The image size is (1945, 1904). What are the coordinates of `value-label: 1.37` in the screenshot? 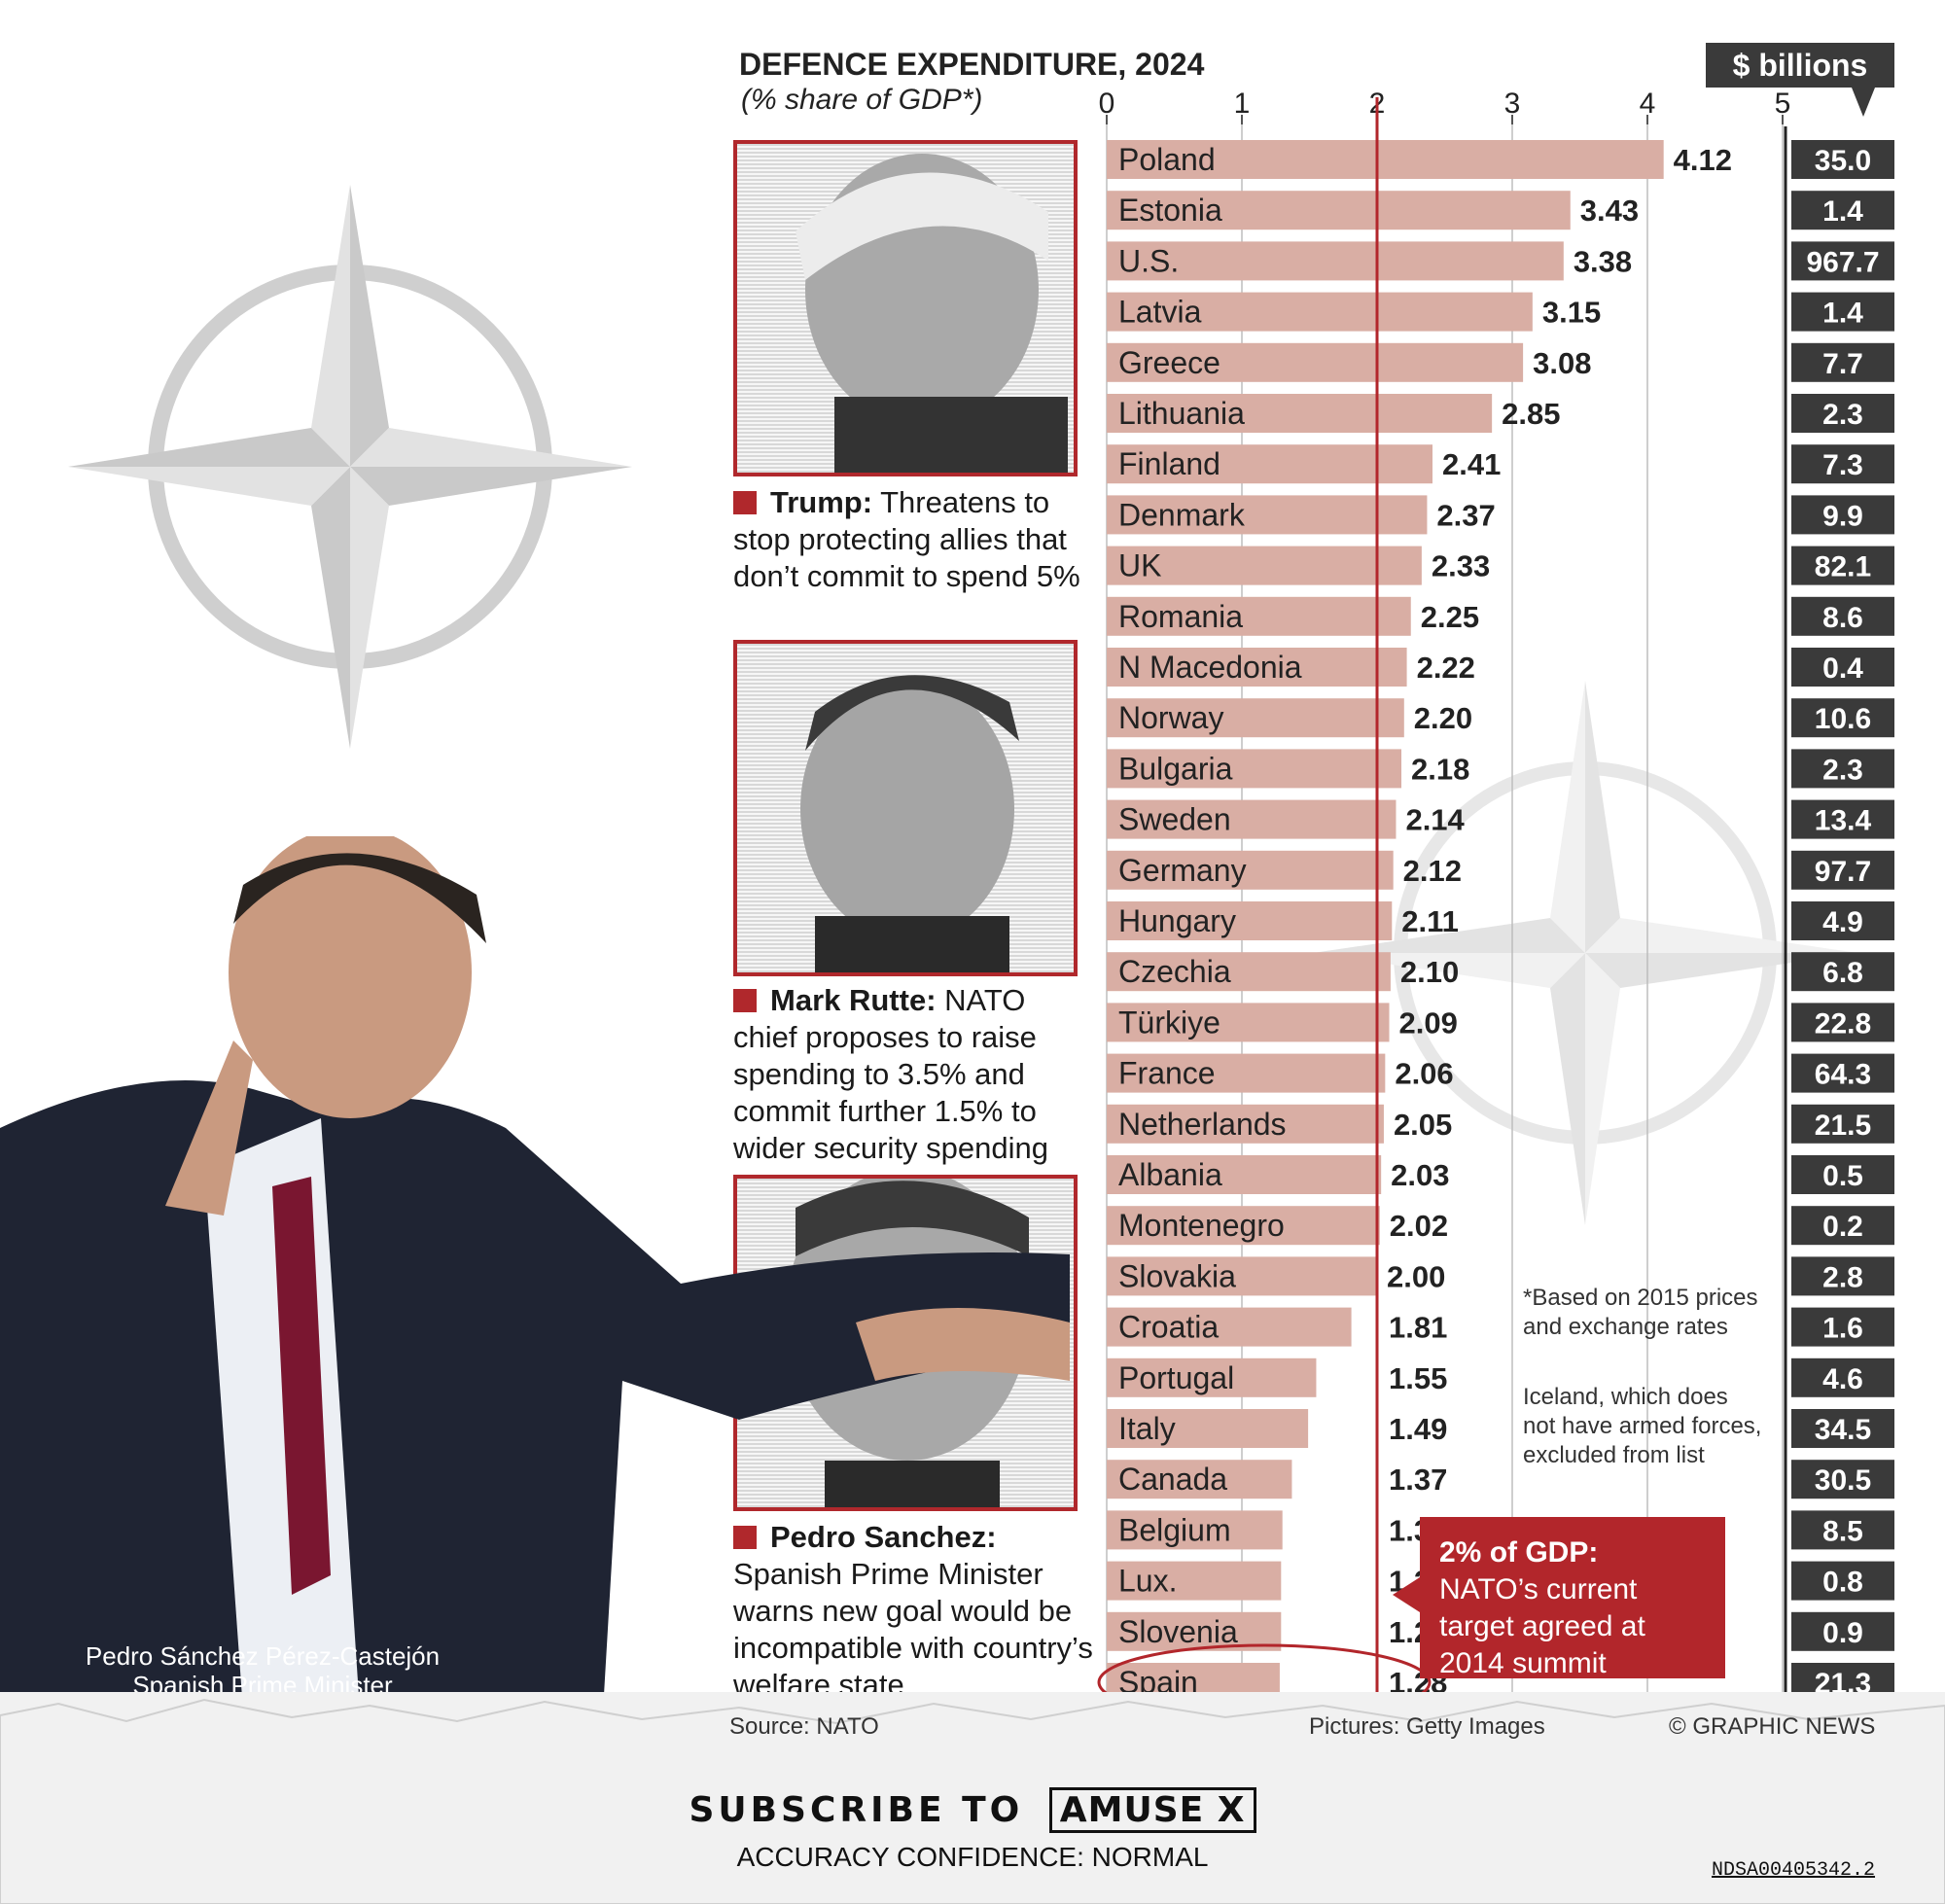 It's located at (1418, 1480).